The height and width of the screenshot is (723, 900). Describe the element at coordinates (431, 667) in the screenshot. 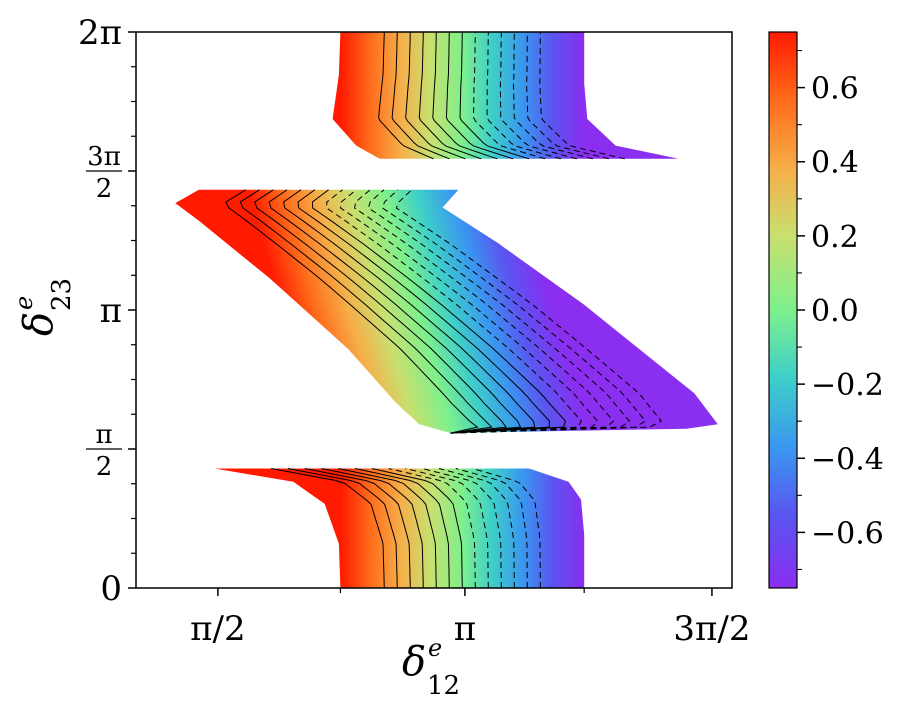

I see `x-axis-title: δ e 12` at that location.